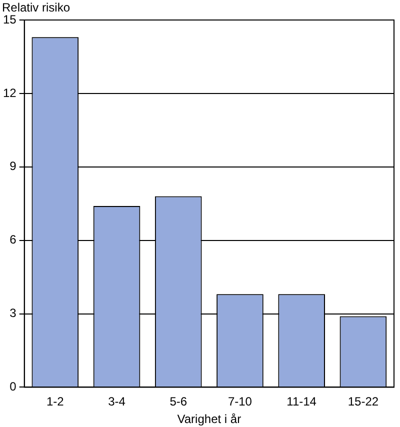 The width and height of the screenshot is (400, 427). Describe the element at coordinates (13, 166) in the screenshot. I see `y-tick-label: 9` at that location.